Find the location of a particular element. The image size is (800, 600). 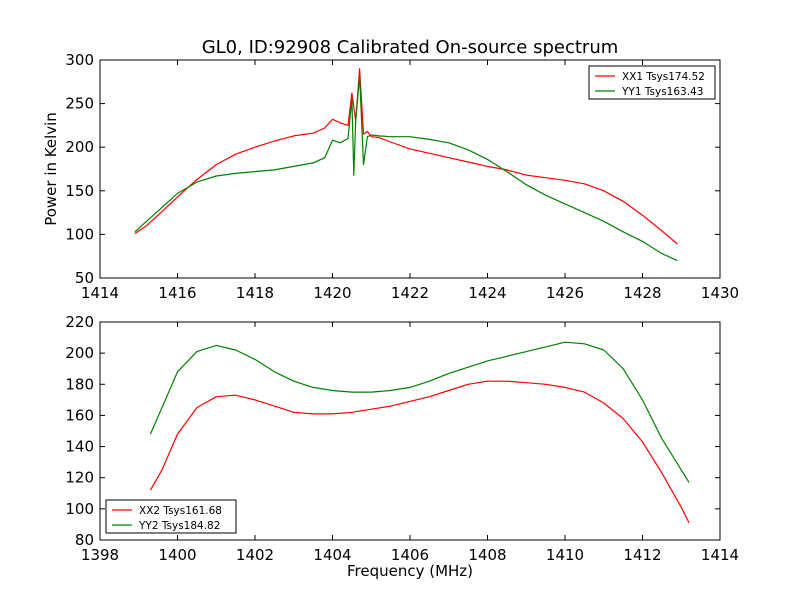

x-tick-label: 1410 is located at coordinates (565, 555).